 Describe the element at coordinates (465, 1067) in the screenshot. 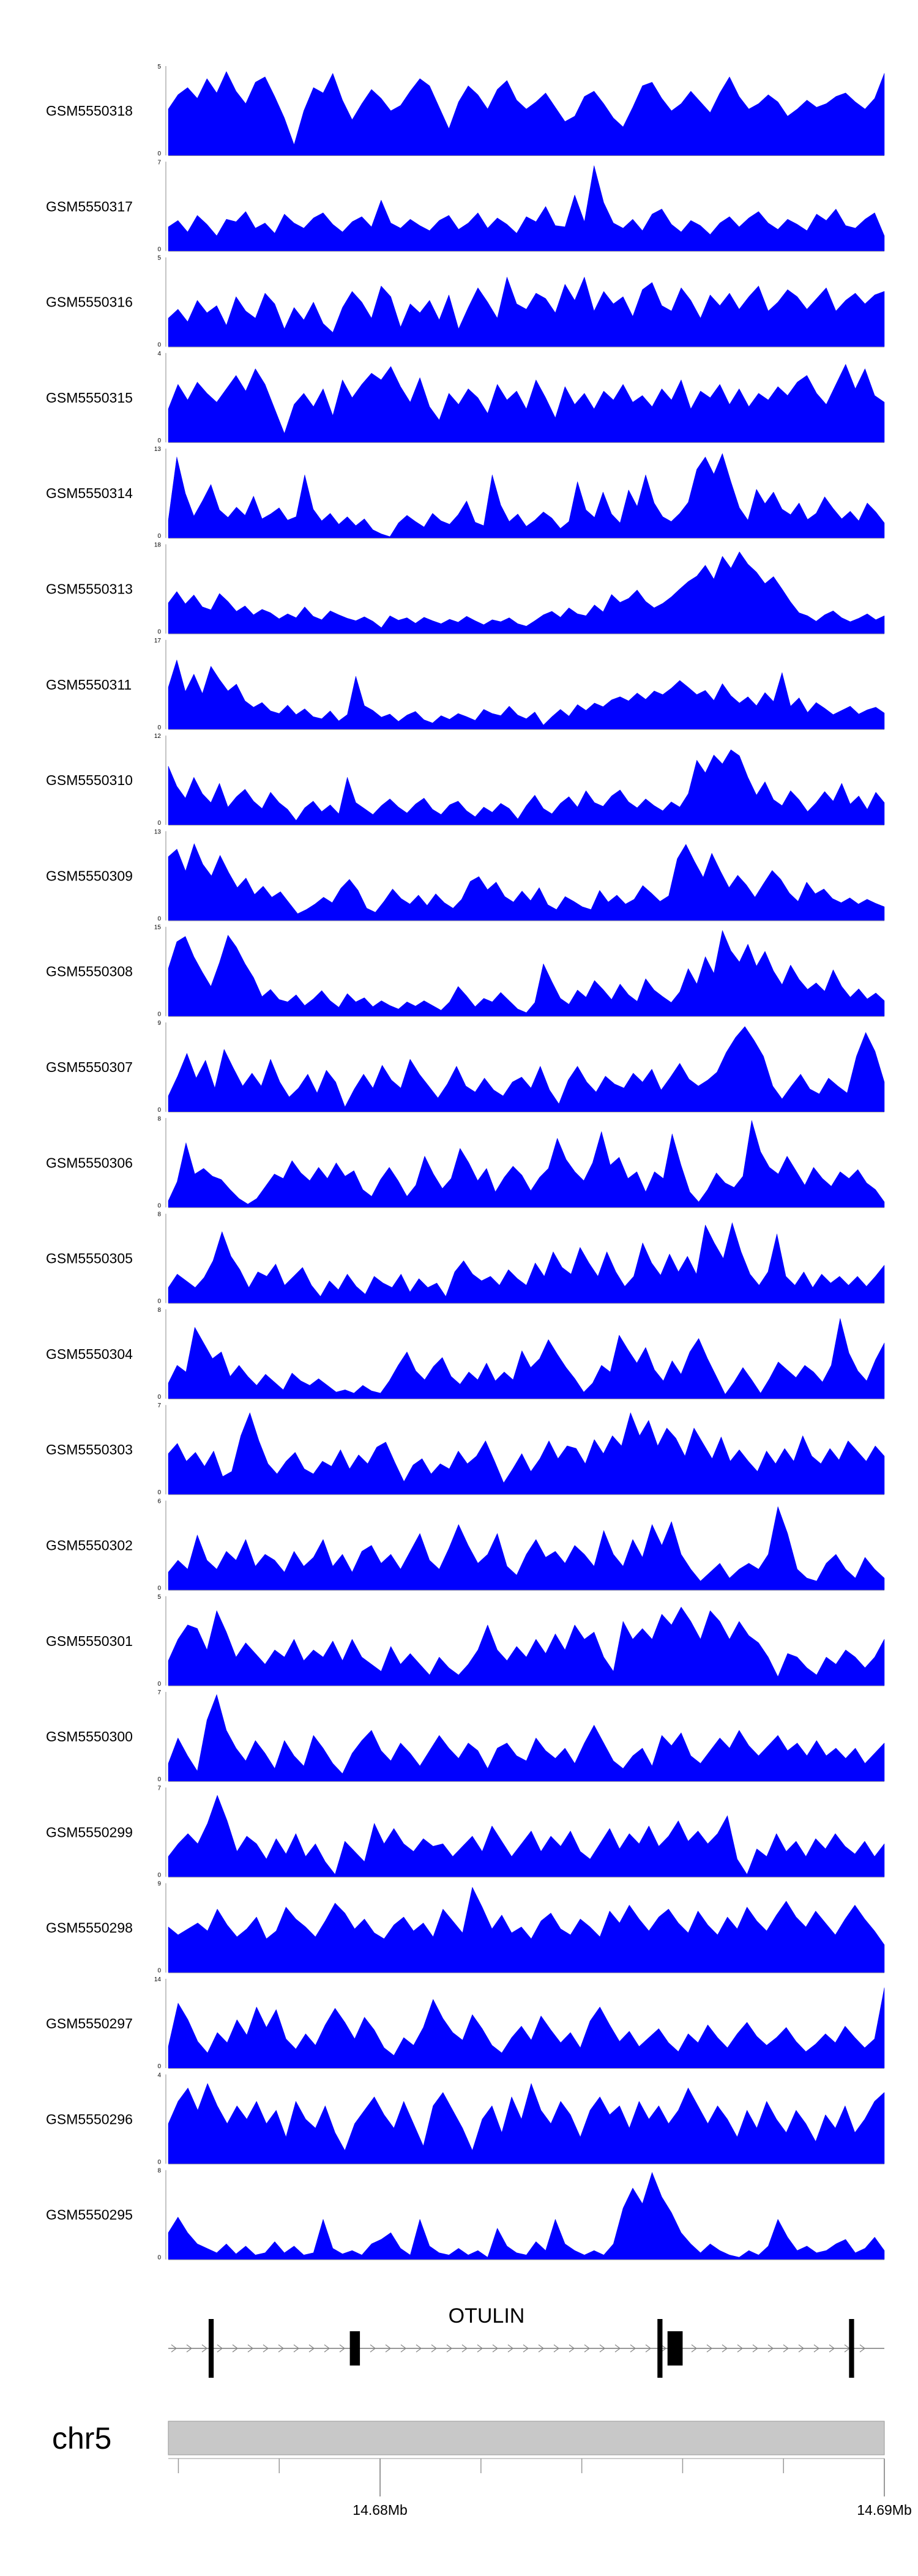

I see `track-GSM5550307: GSM5550307 9 0` at that location.